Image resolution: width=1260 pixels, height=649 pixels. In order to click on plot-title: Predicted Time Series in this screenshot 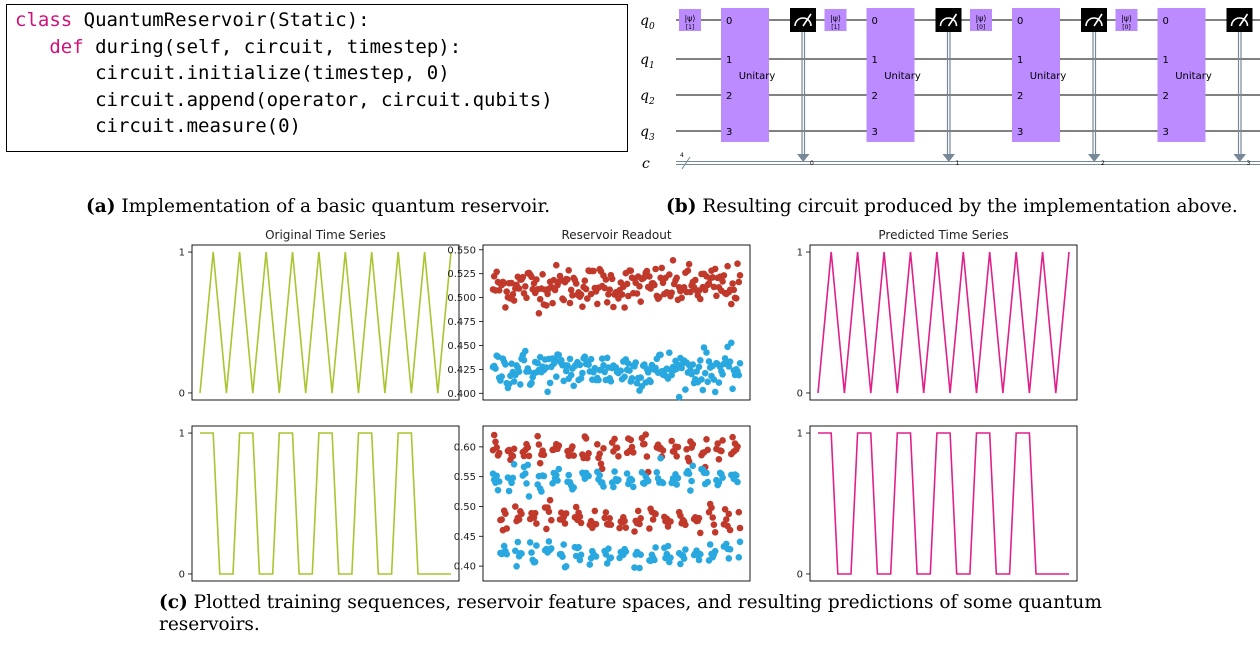, I will do `click(943, 235)`.